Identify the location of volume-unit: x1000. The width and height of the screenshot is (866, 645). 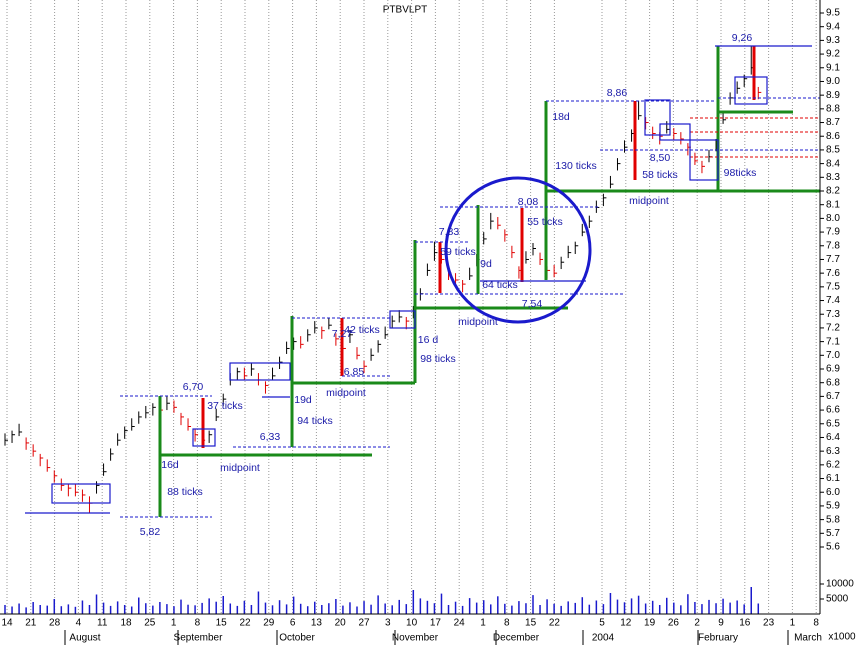
(842, 637).